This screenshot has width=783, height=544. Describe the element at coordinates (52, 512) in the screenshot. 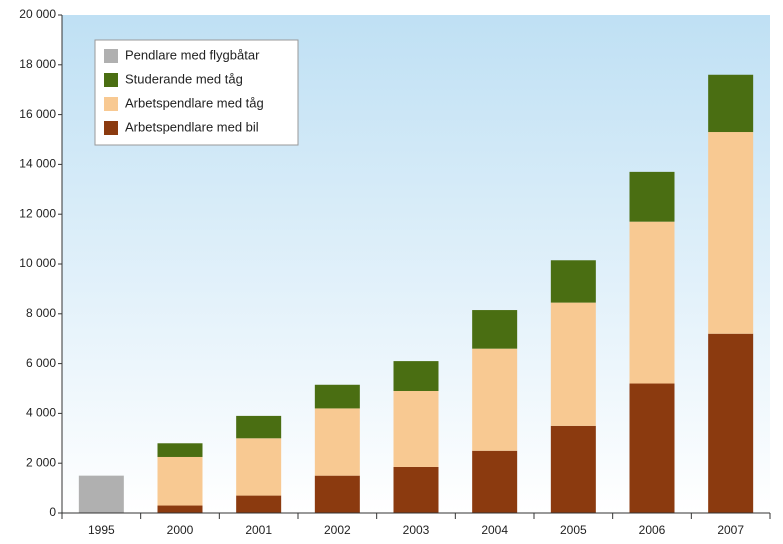

I see `y-tick-label: 0` at that location.